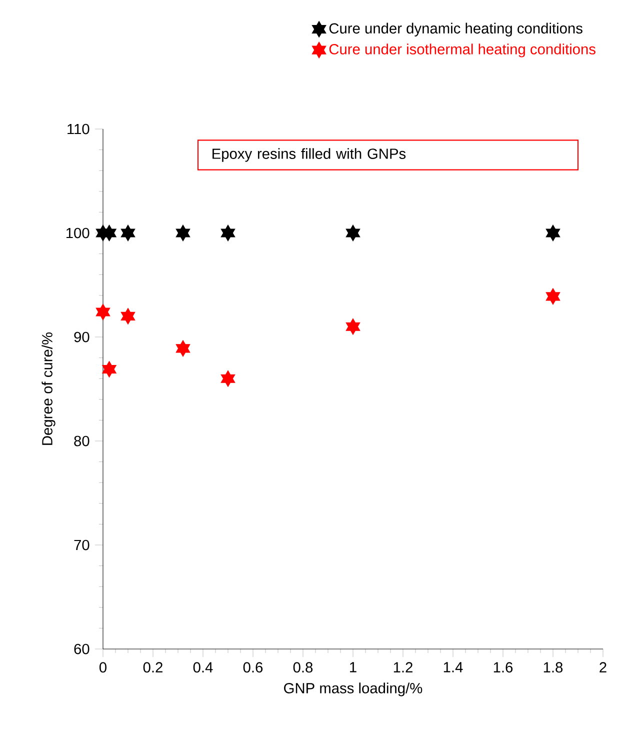 This screenshot has height=729, width=625. Describe the element at coordinates (503, 667) in the screenshot. I see `x-tick-label: 1.6` at that location.